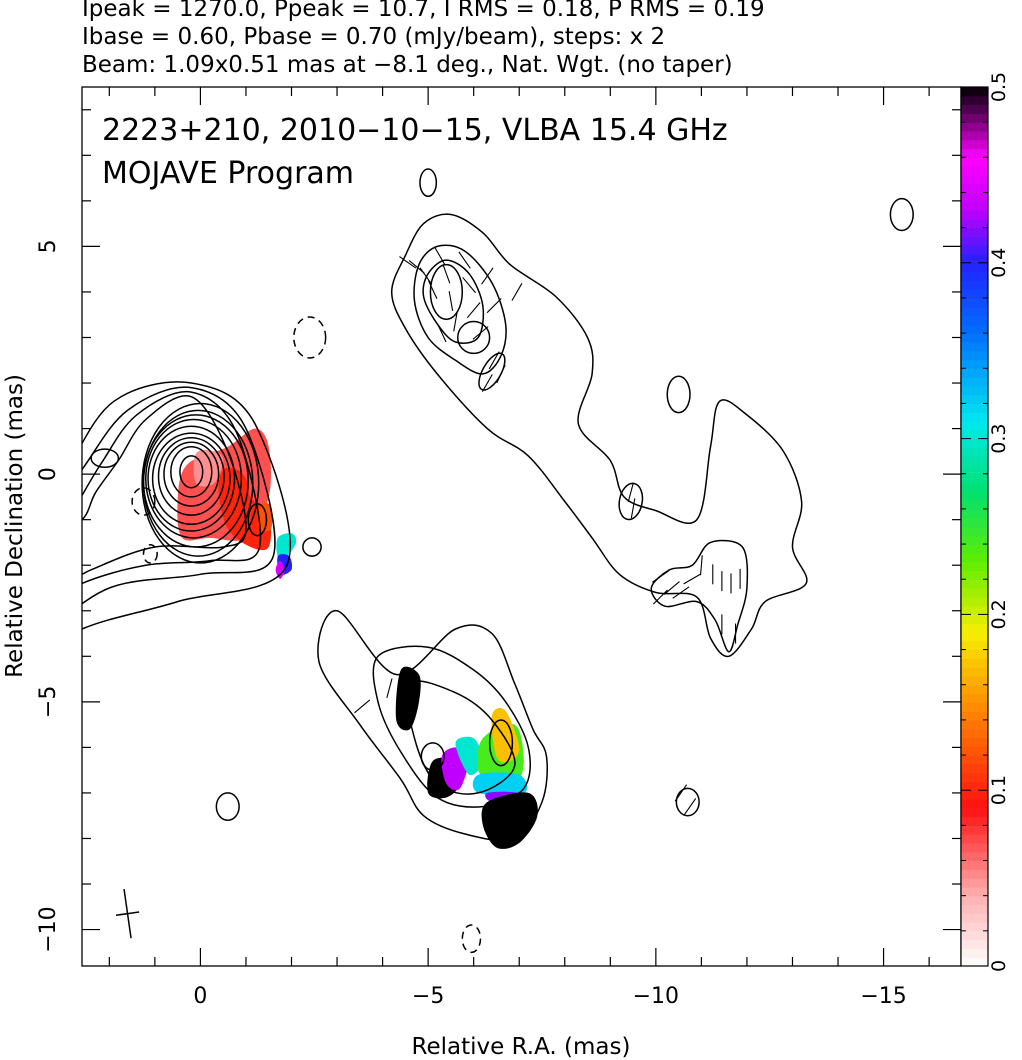  I want to click on x-tick-label-3: −15, so click(883, 996).